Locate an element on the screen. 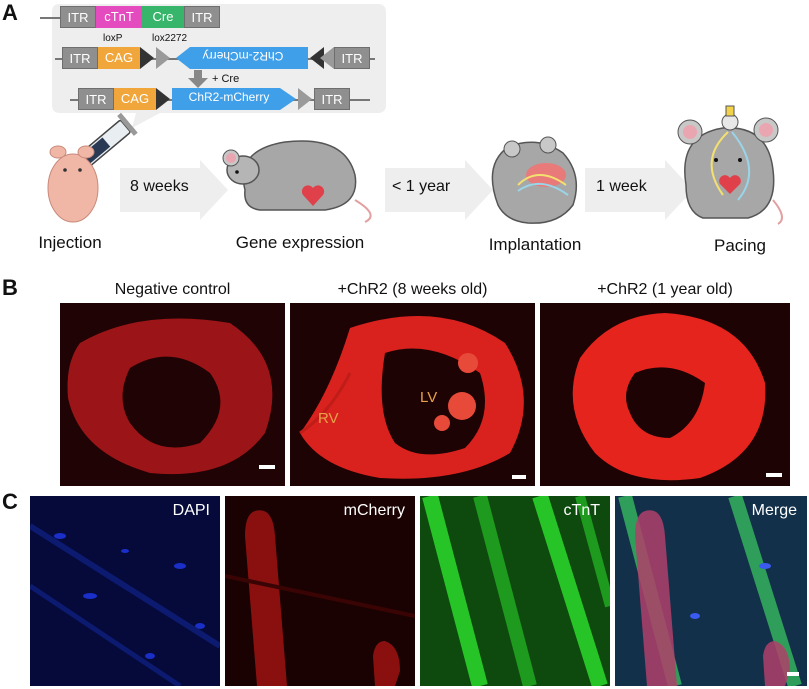 This screenshot has height=689, width=809. row2-itr-right: ITR is located at coordinates (352, 58).